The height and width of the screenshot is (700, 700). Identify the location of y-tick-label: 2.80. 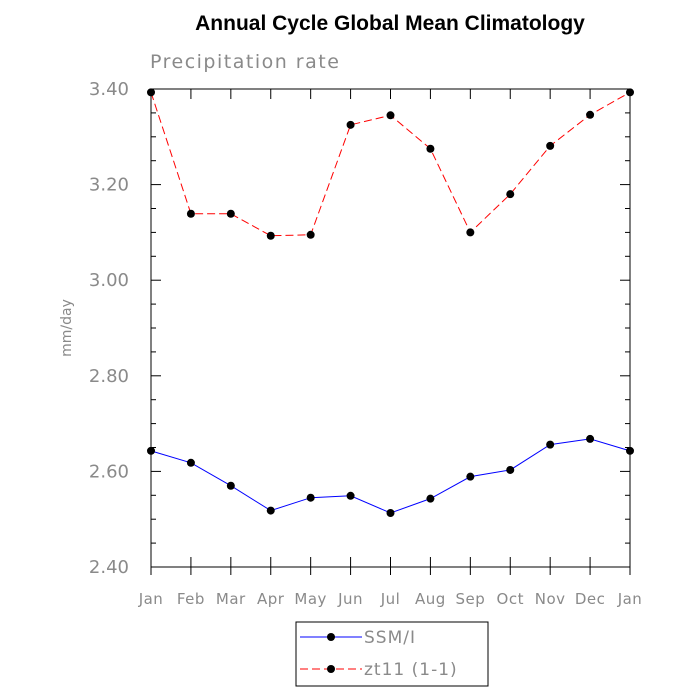
(109, 376).